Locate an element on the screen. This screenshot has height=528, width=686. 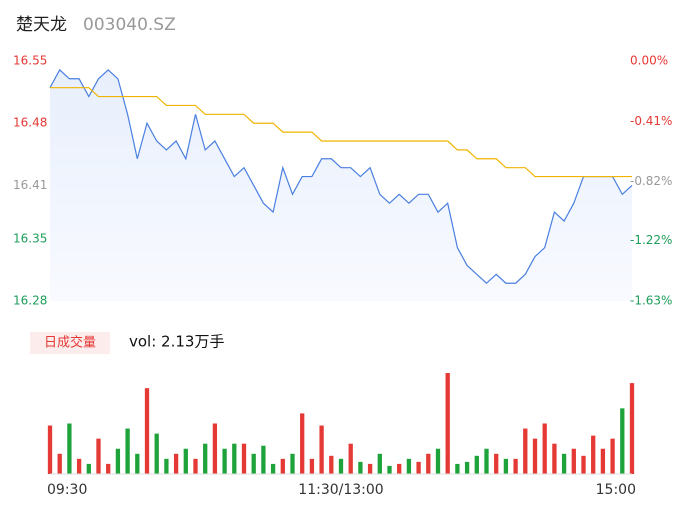
x-tick-label: 15:00 is located at coordinates (616, 490).